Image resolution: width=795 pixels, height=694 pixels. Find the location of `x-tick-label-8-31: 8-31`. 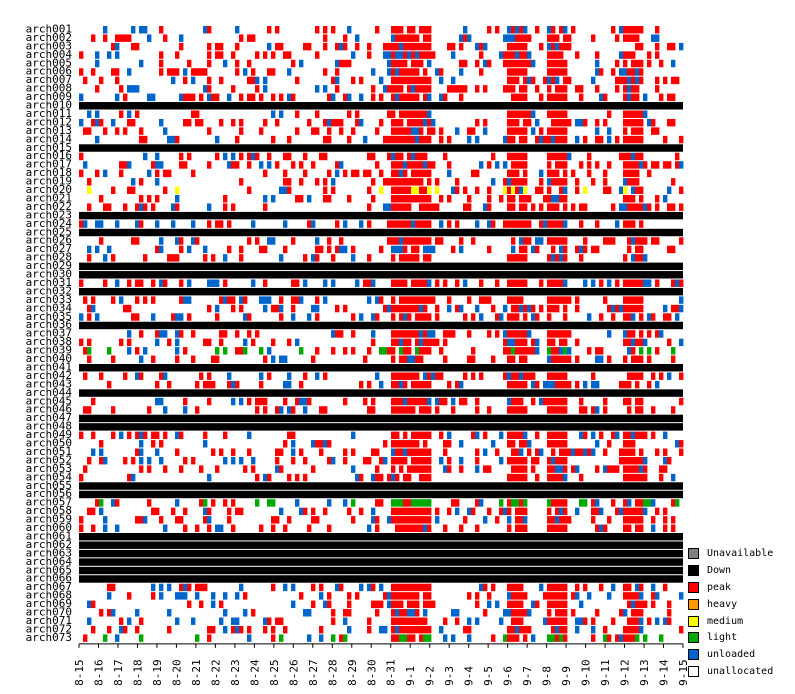

x-tick-label-8-31: 8-31 is located at coordinates (391, 672).